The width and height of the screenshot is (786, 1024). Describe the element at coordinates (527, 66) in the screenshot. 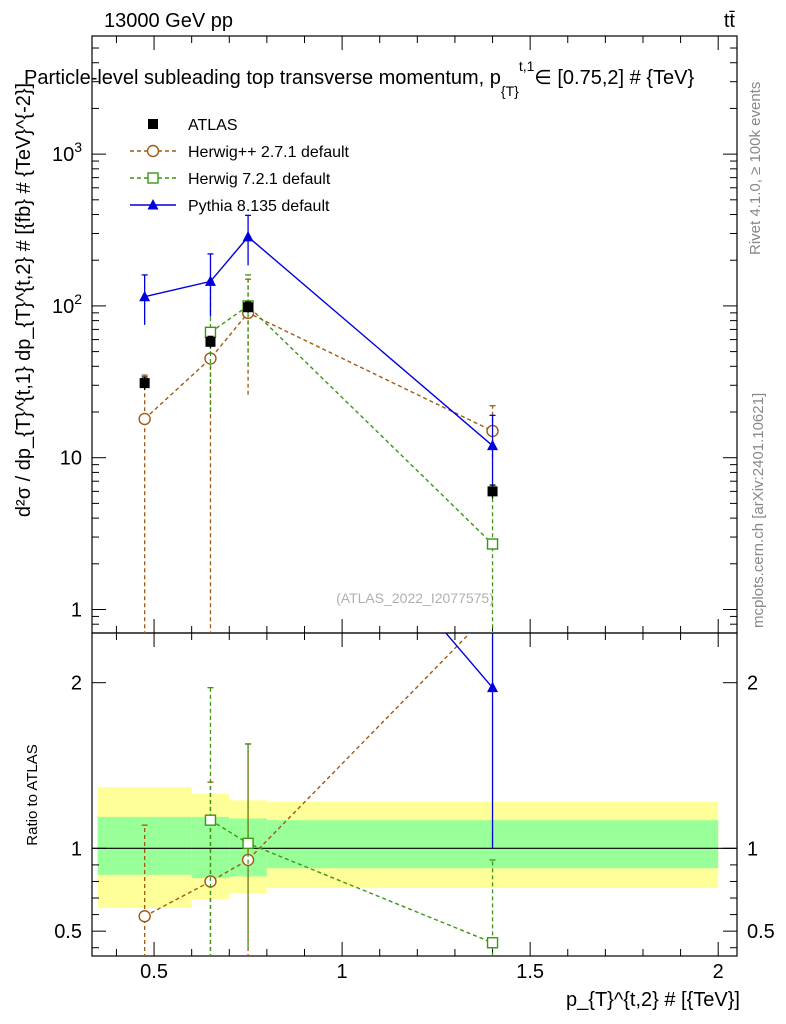

I see `title-superscript: t,1` at that location.